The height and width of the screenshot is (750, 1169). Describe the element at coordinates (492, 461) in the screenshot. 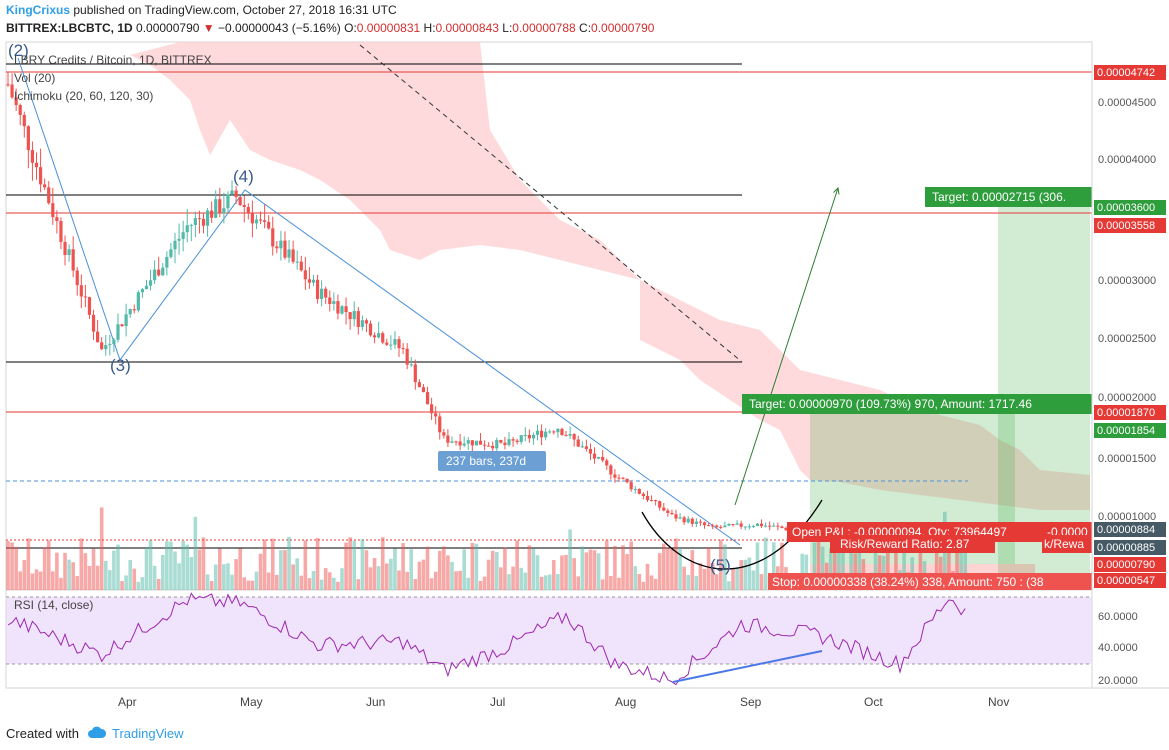

I see `bars-badge` at that location.